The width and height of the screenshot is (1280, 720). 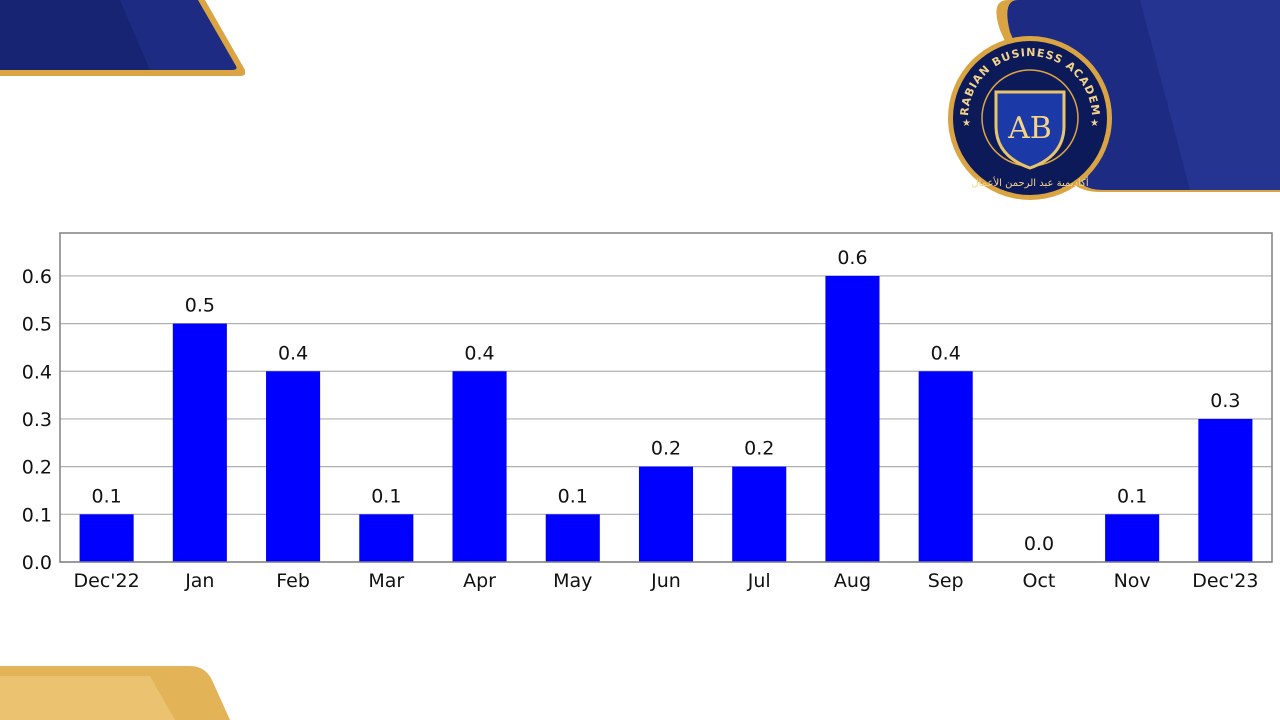 I want to click on data-label: 0.3, so click(x=1225, y=401).